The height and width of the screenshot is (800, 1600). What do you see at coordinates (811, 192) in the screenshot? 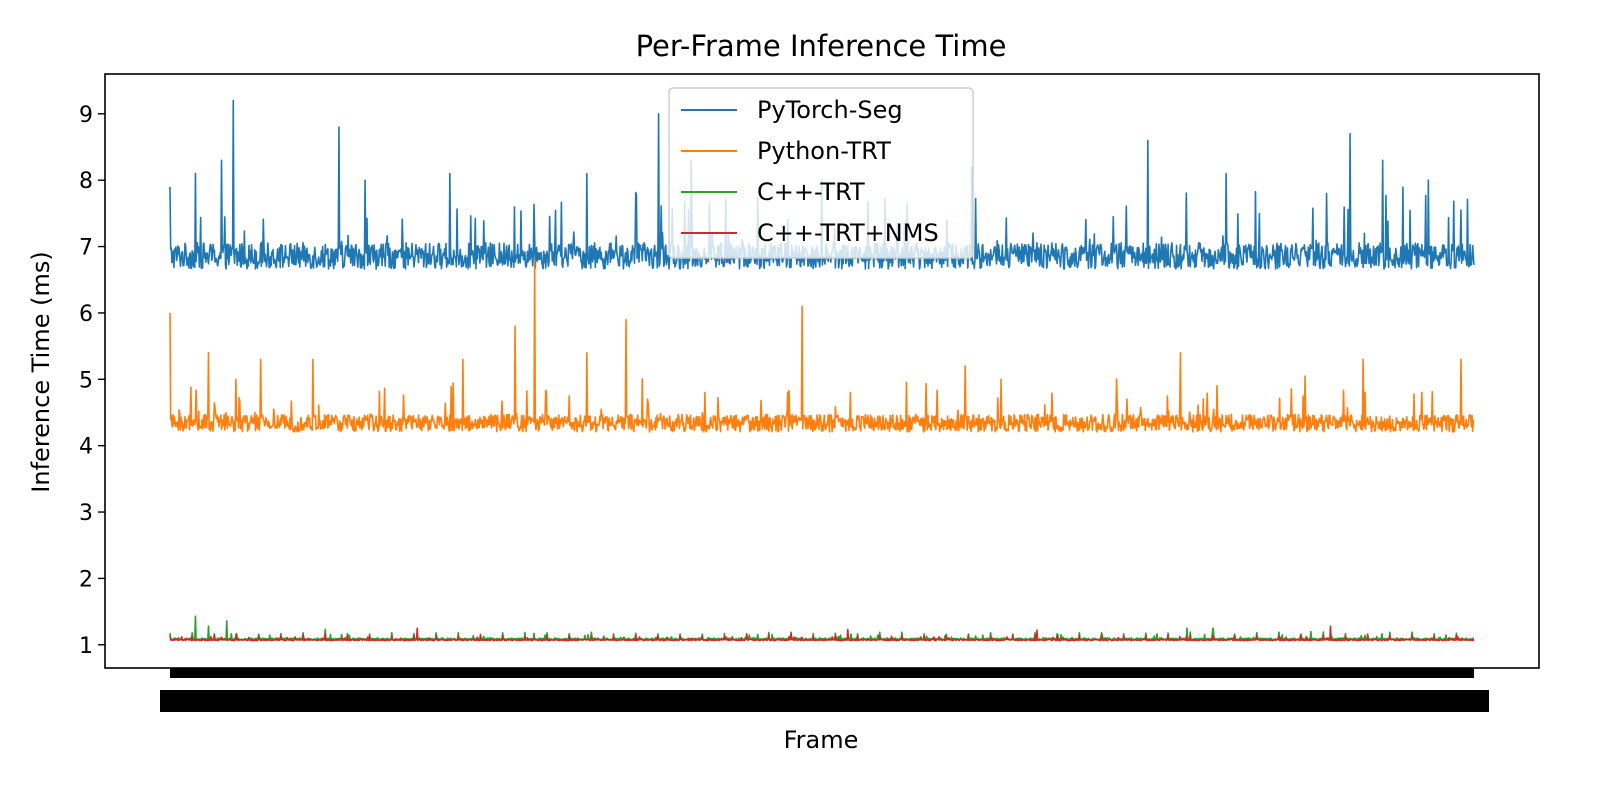
I see `legend-label: C++-TRT` at bounding box center [811, 192].